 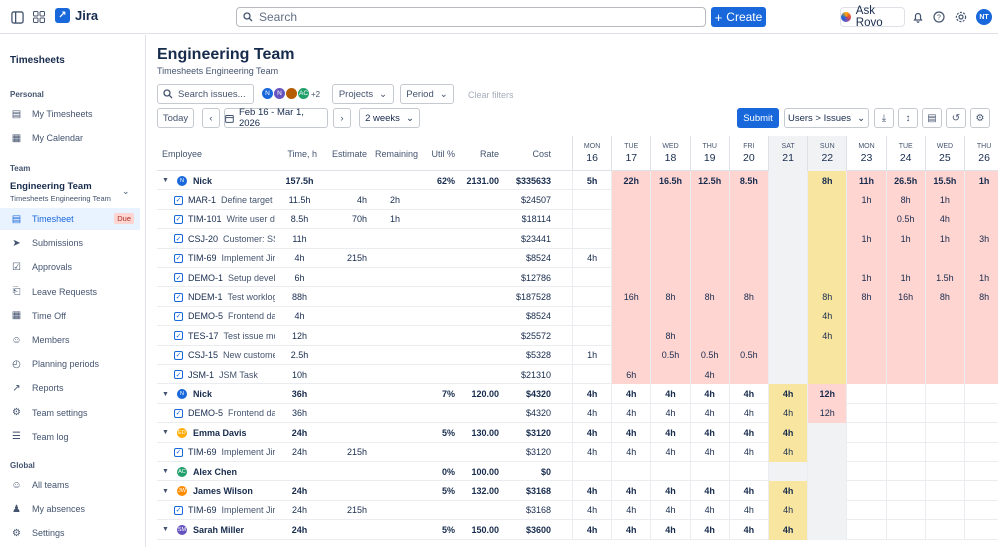 What do you see at coordinates (984, 17) in the screenshot?
I see `user-avatar: NT` at bounding box center [984, 17].